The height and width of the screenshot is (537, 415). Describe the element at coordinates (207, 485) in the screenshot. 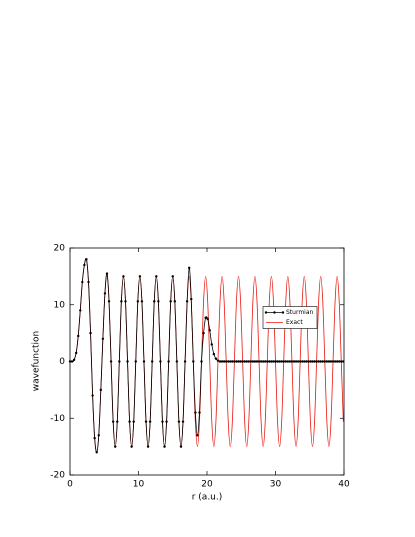

I see `x-tick-label: 20` at that location.